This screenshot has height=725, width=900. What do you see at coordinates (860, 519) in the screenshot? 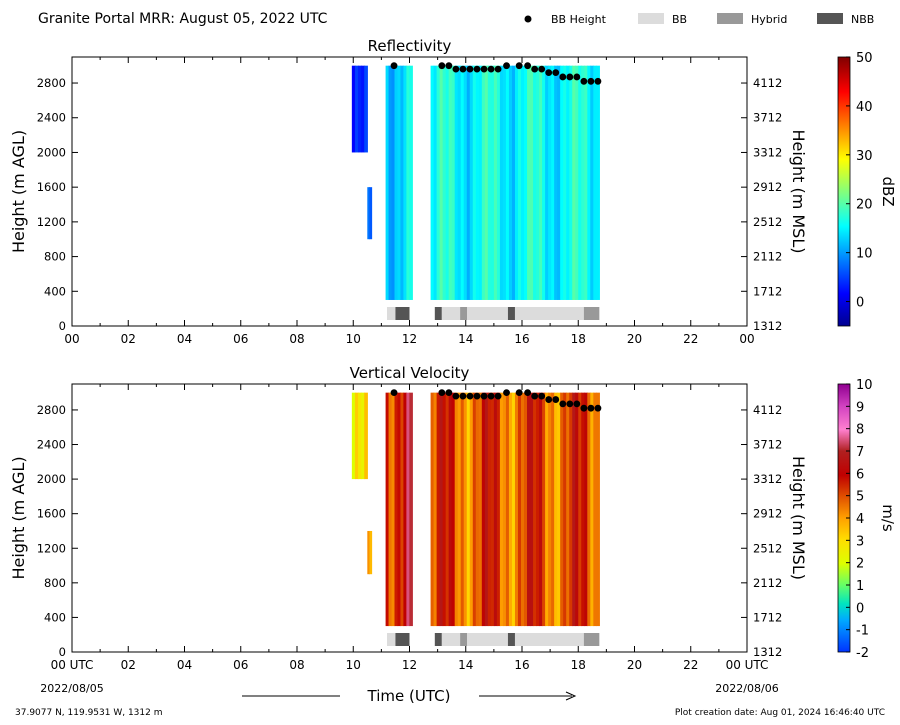
I see `colorbar-tick-label: 4` at bounding box center [860, 519].